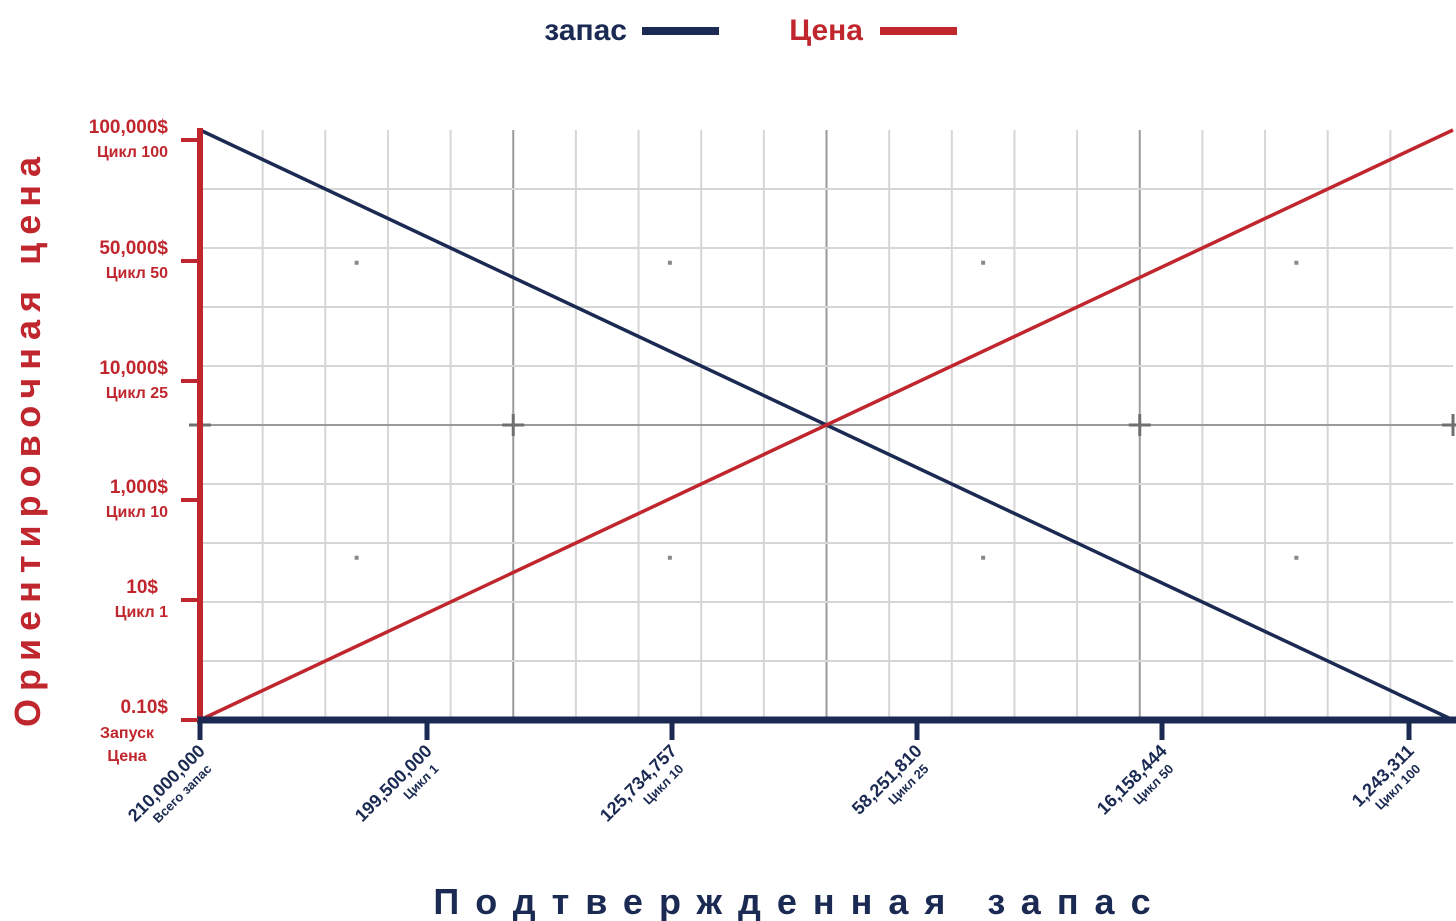 The height and width of the screenshot is (921, 1456). What do you see at coordinates (137, 273) in the screenshot?
I see `y-tick-sublabel: Цикл 50` at bounding box center [137, 273].